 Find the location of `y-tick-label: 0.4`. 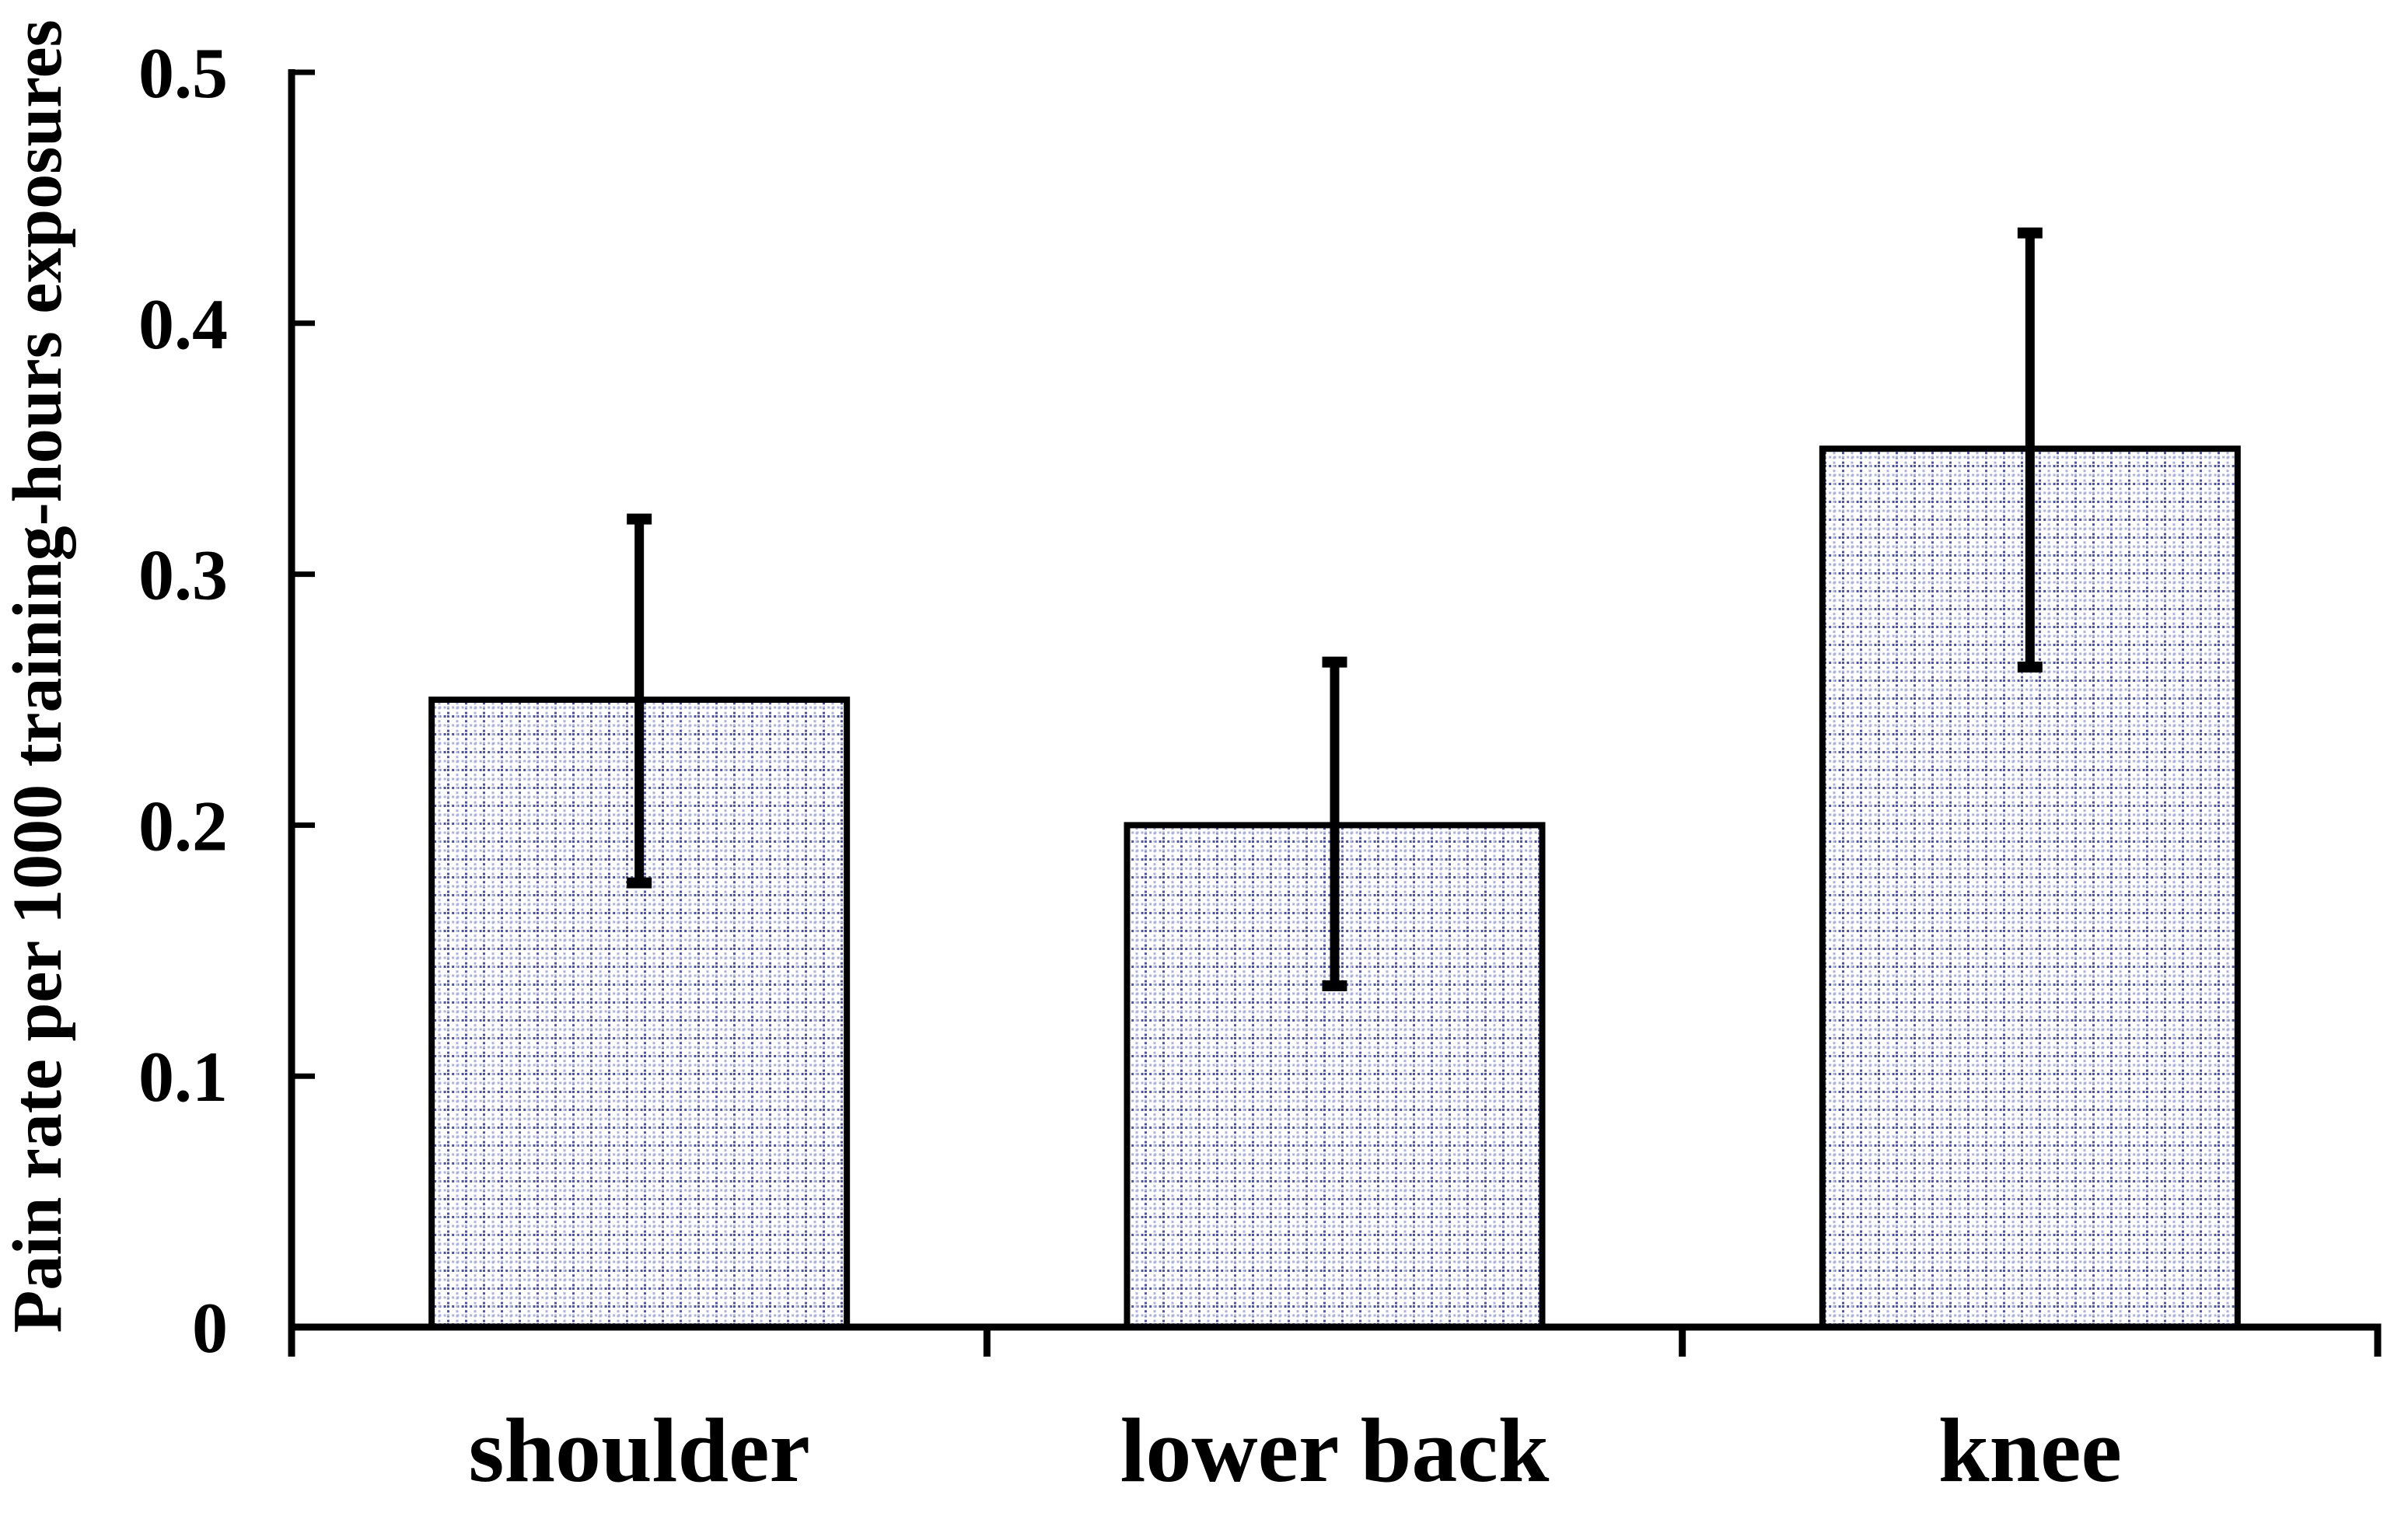

y-tick-label: 0.4 is located at coordinates (183, 324).